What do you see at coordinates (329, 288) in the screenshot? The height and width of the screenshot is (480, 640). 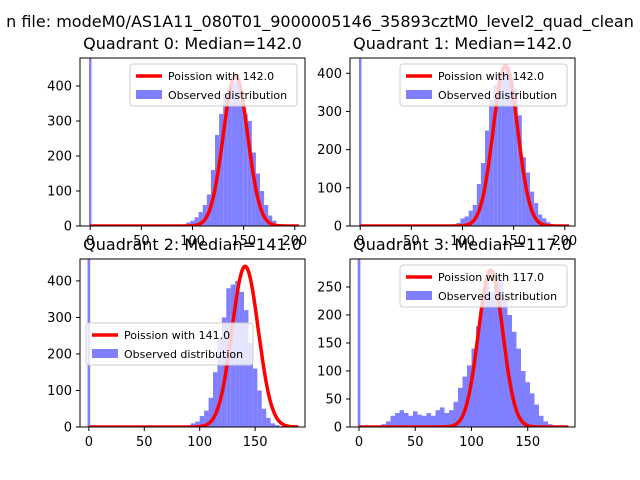 I see `y-tick-label: 250` at bounding box center [329, 288].